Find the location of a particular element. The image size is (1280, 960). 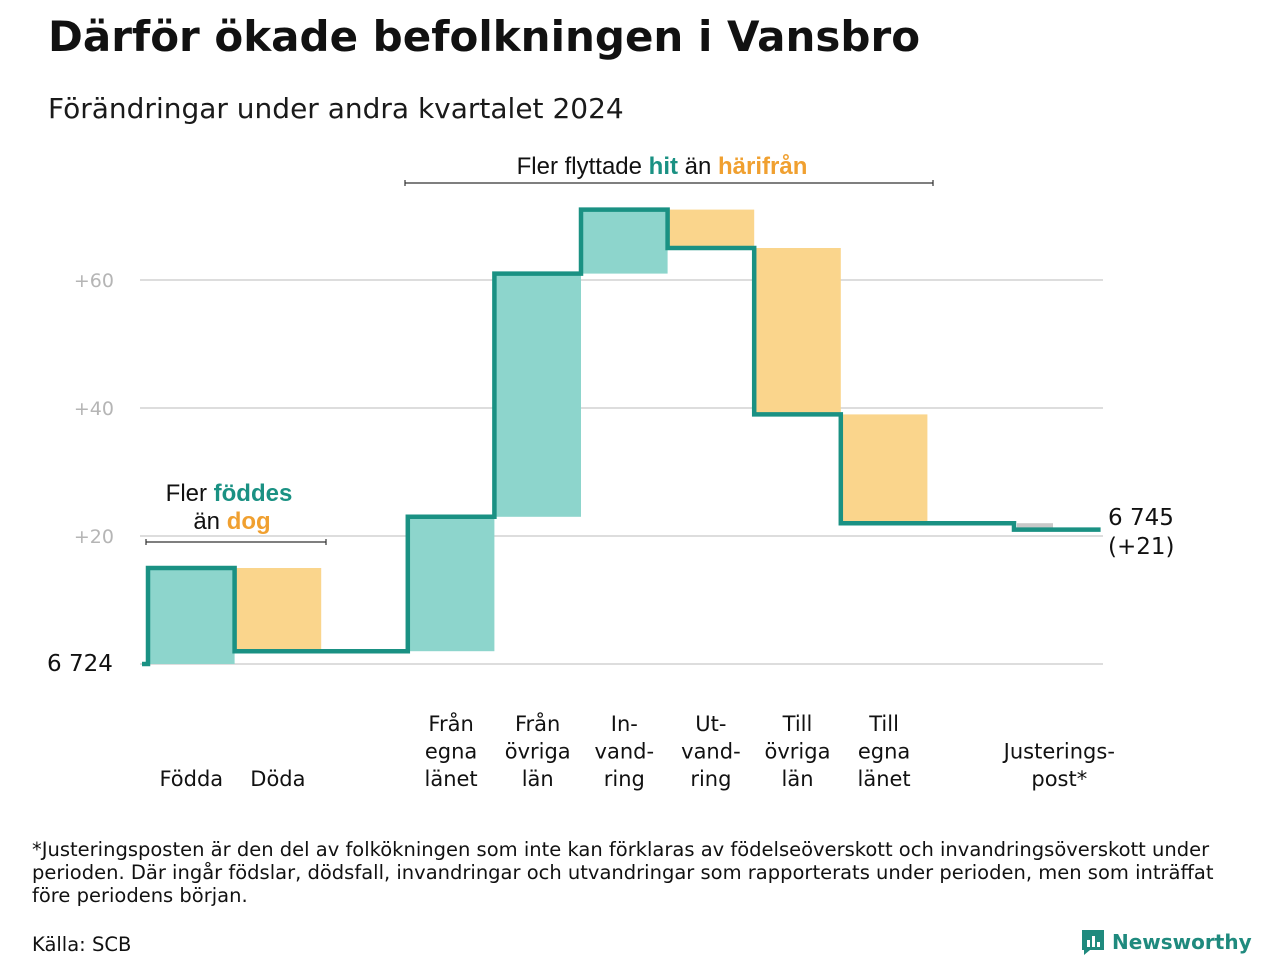

category-label: Ut- is located at coordinates (710, 724).